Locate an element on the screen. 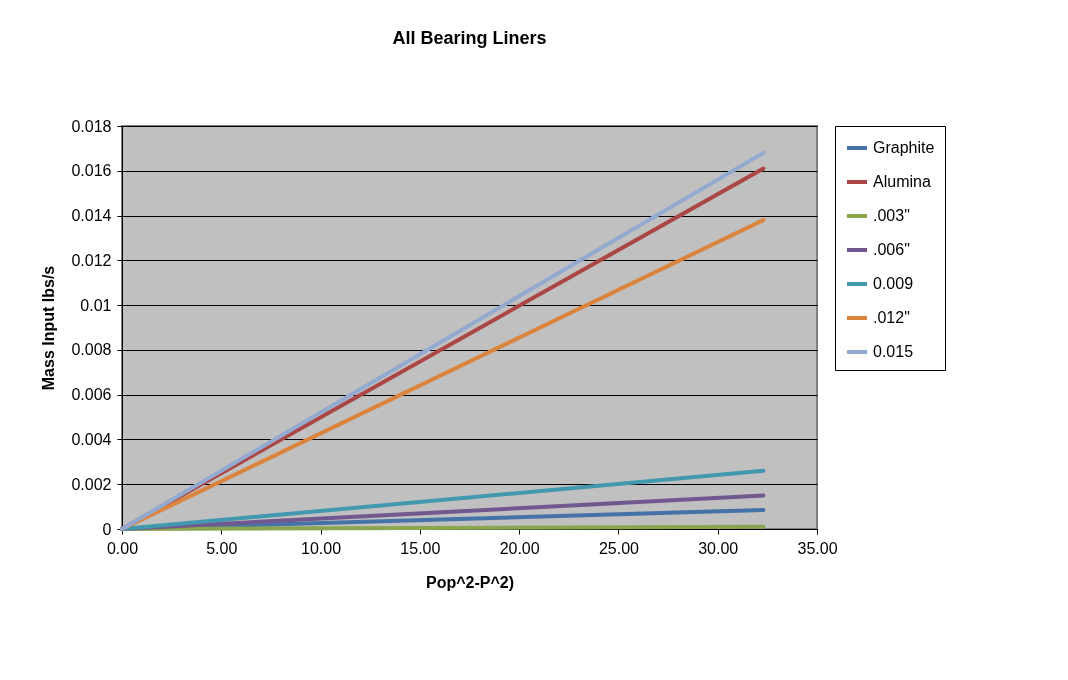 The width and height of the screenshot is (1068, 680). y-tick-label: 0.002 is located at coordinates (91, 484).